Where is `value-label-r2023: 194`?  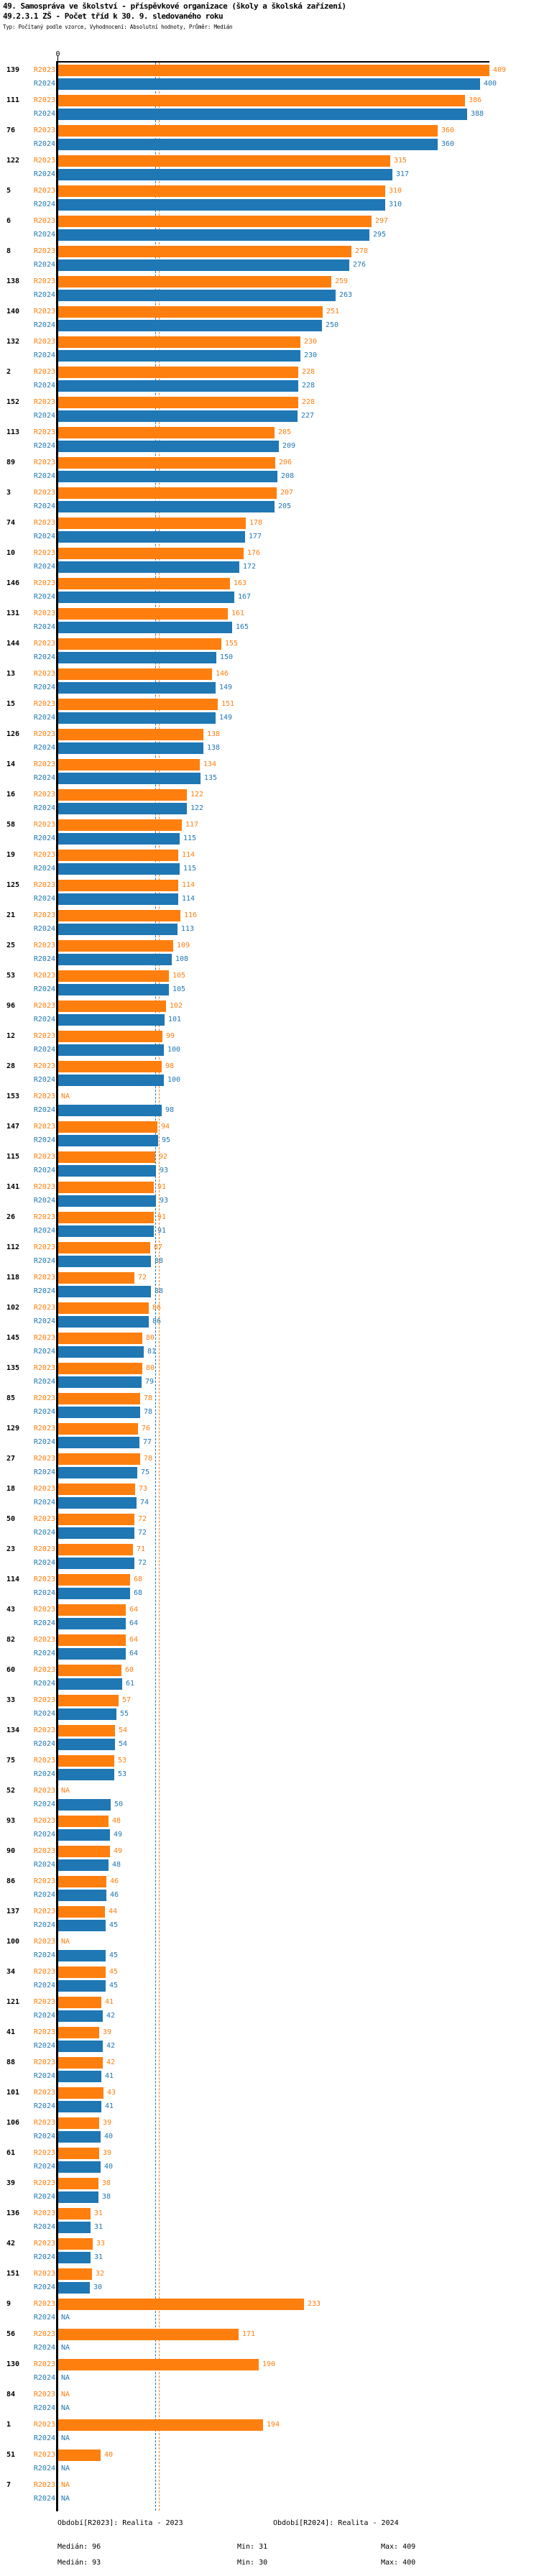 value-label-r2023: 194 is located at coordinates (273, 2425).